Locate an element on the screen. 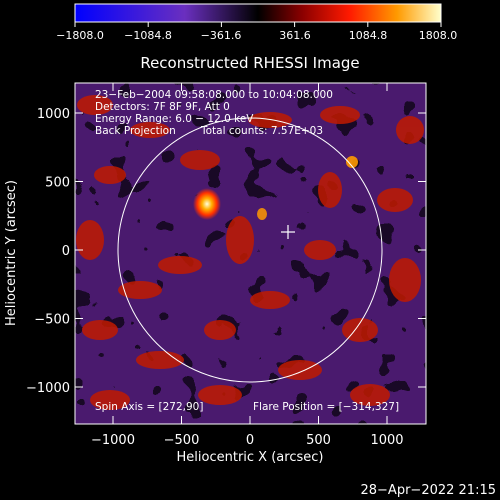 The image size is (500, 500). colorbar is located at coordinates (258, 13).